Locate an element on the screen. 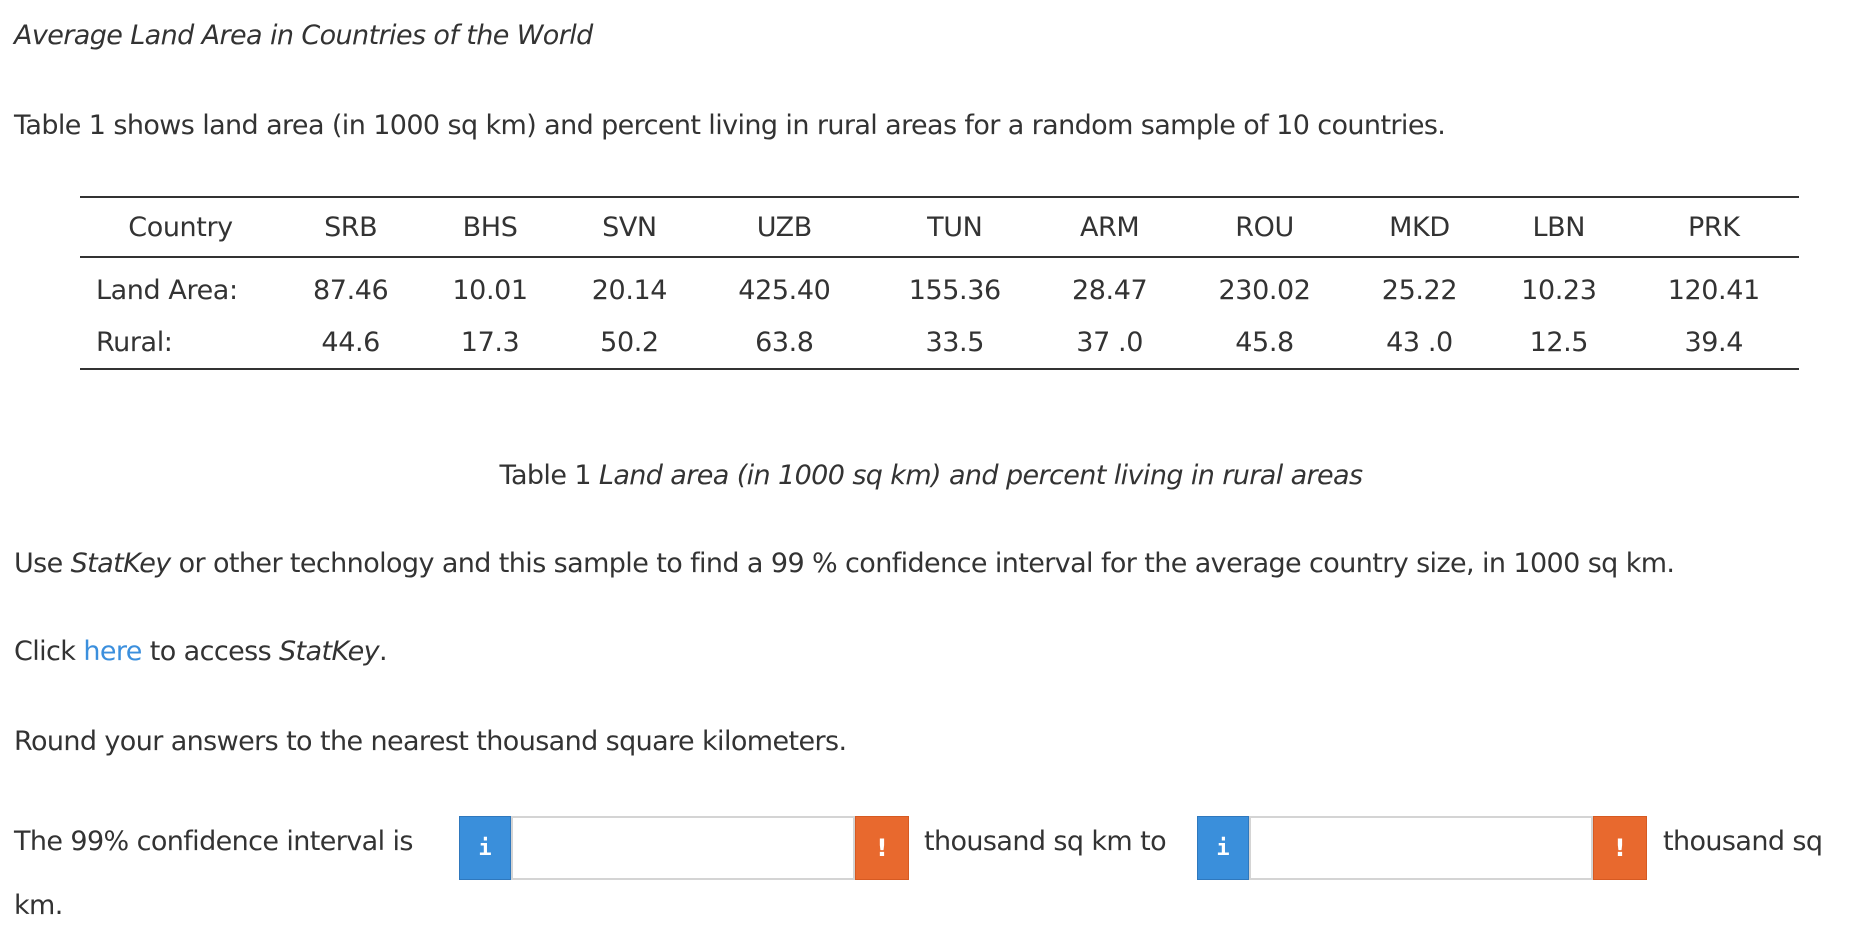 The image size is (1862, 952). table-cell: 87.46 is located at coordinates (351, 290).